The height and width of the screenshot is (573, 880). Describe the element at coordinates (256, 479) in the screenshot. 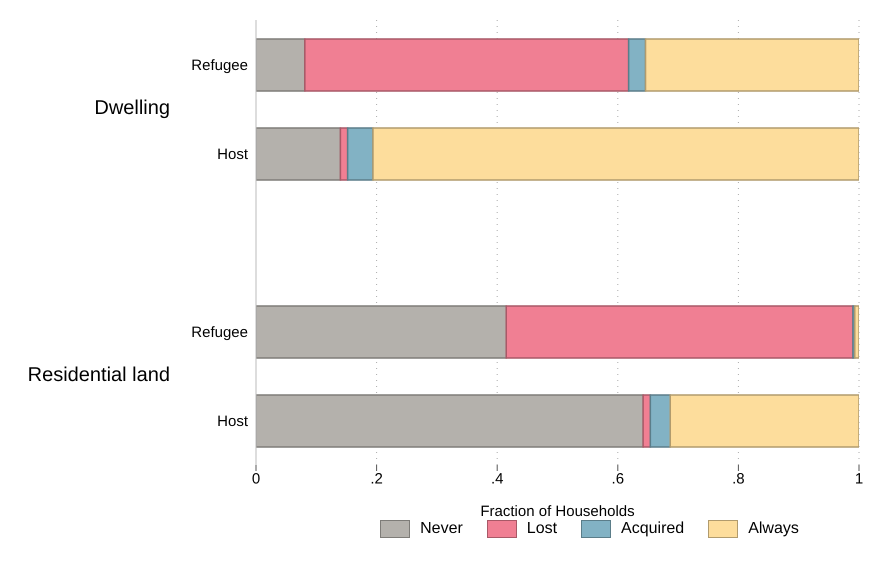

I see `x-tick-label: 0` at that location.